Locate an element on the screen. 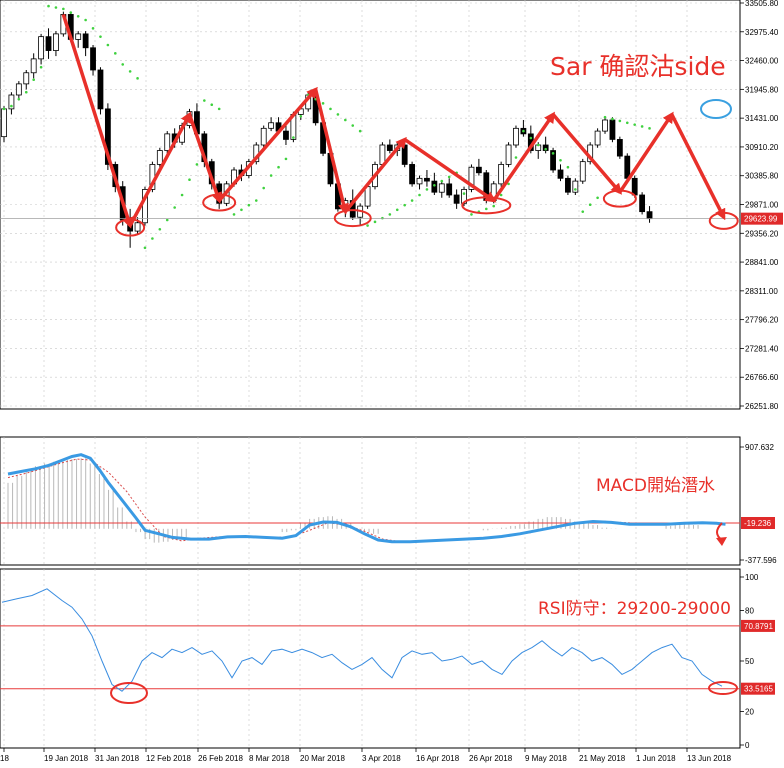  last-price-tag: 29623.99 is located at coordinates (762, 218).